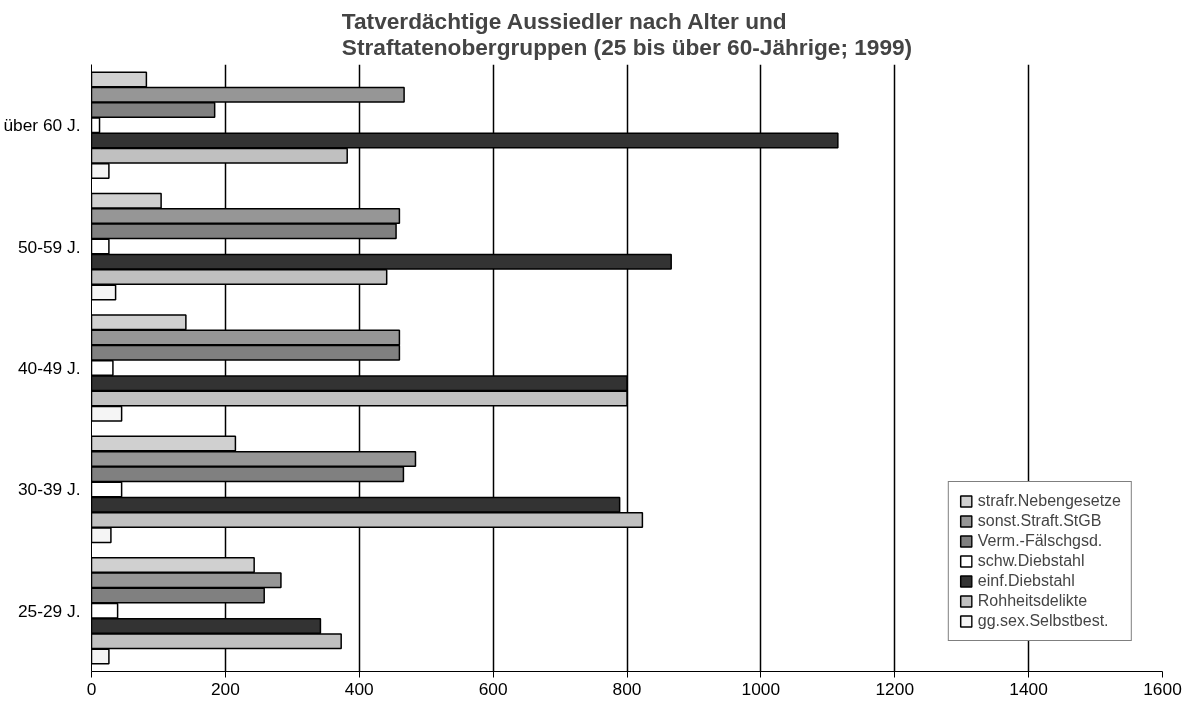 Image resolution: width=1191 pixels, height=711 pixels. I want to click on legend-label: gg.sex.Selbstbest., so click(1043, 621).